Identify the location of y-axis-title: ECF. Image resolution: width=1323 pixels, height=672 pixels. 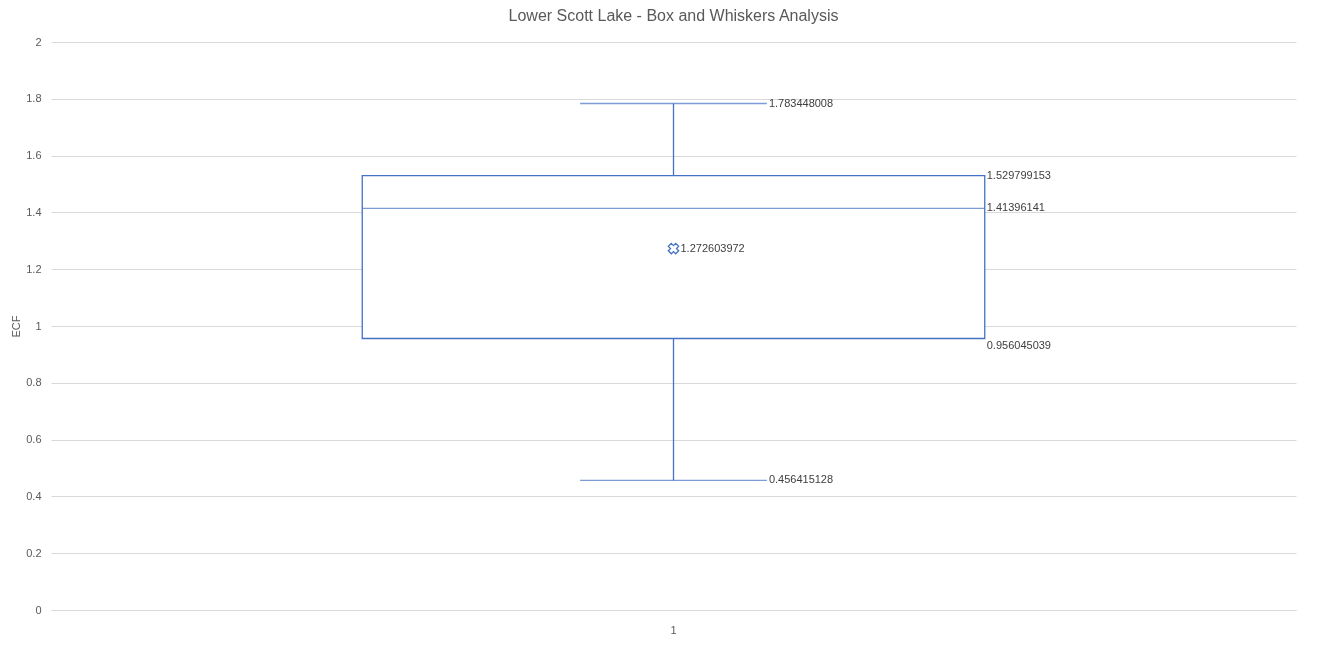
(16, 326).